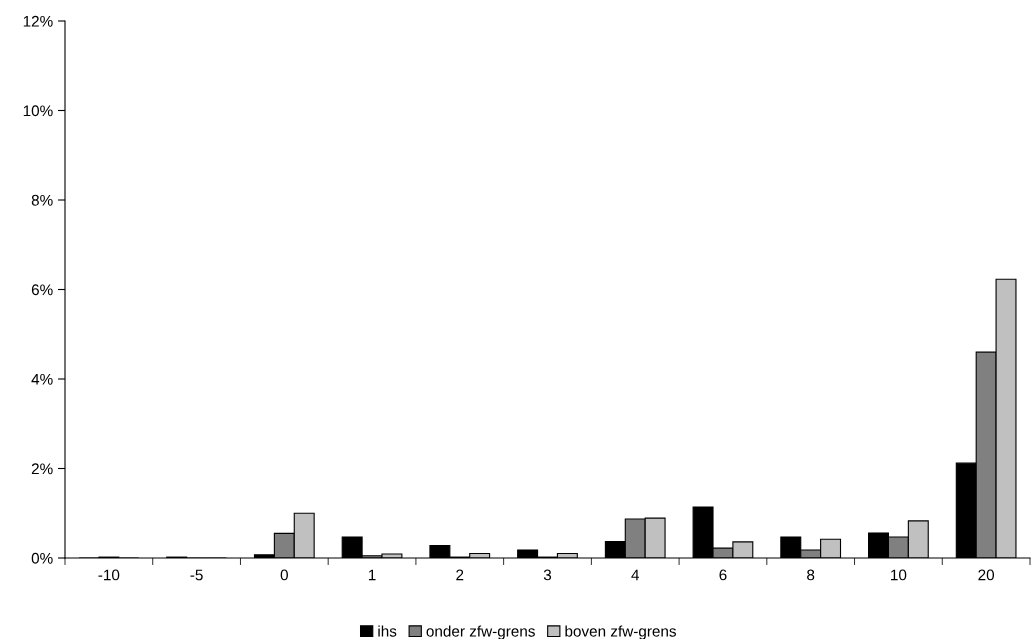  What do you see at coordinates (899, 575) in the screenshot?
I see `x-tick-label: 10` at bounding box center [899, 575].